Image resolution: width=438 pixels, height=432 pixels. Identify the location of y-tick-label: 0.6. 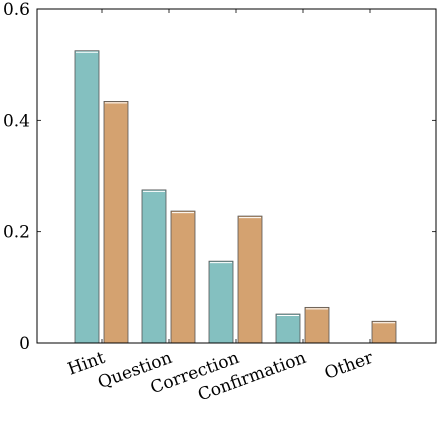
(16, 10).